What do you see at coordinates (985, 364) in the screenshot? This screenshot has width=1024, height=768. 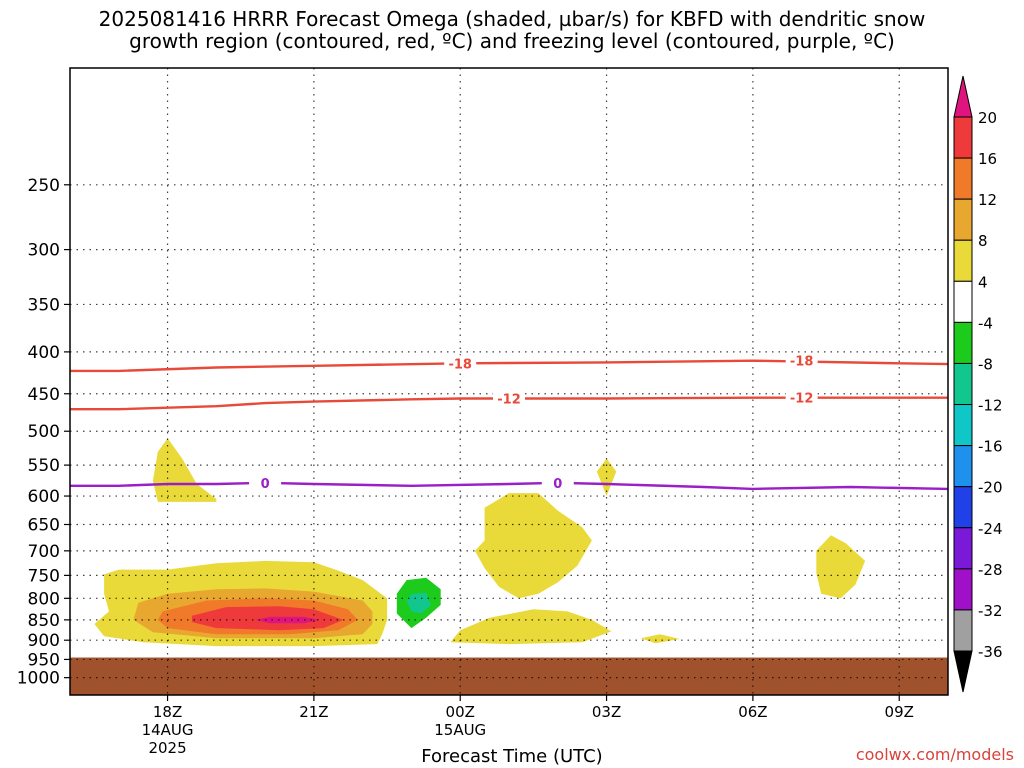 I see `colorbar-level-label--8: -8` at bounding box center [985, 364].